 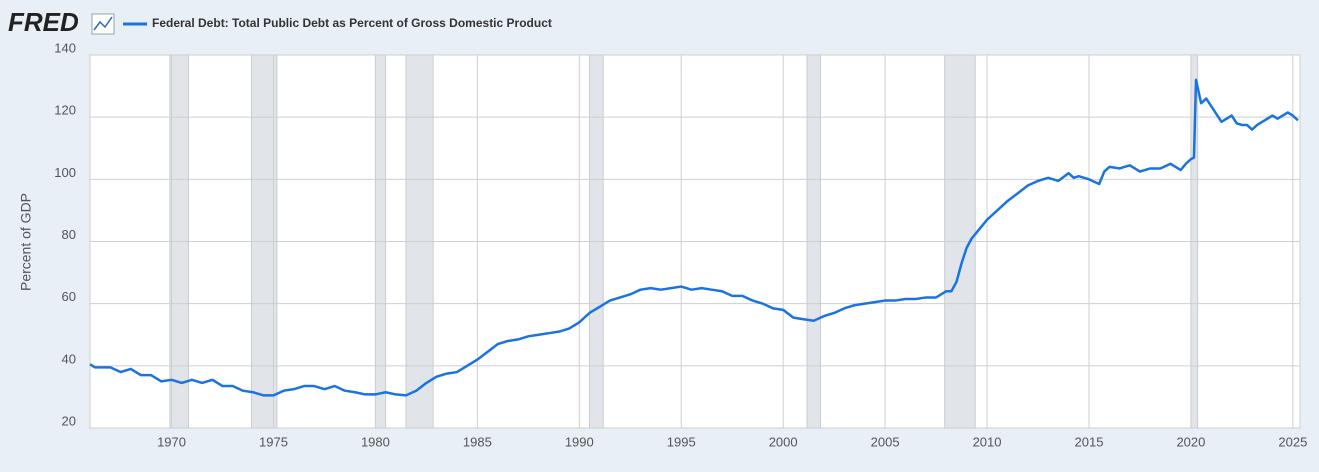 What do you see at coordinates (681, 441) in the screenshot?
I see `x-tick-label: 1995` at bounding box center [681, 441].